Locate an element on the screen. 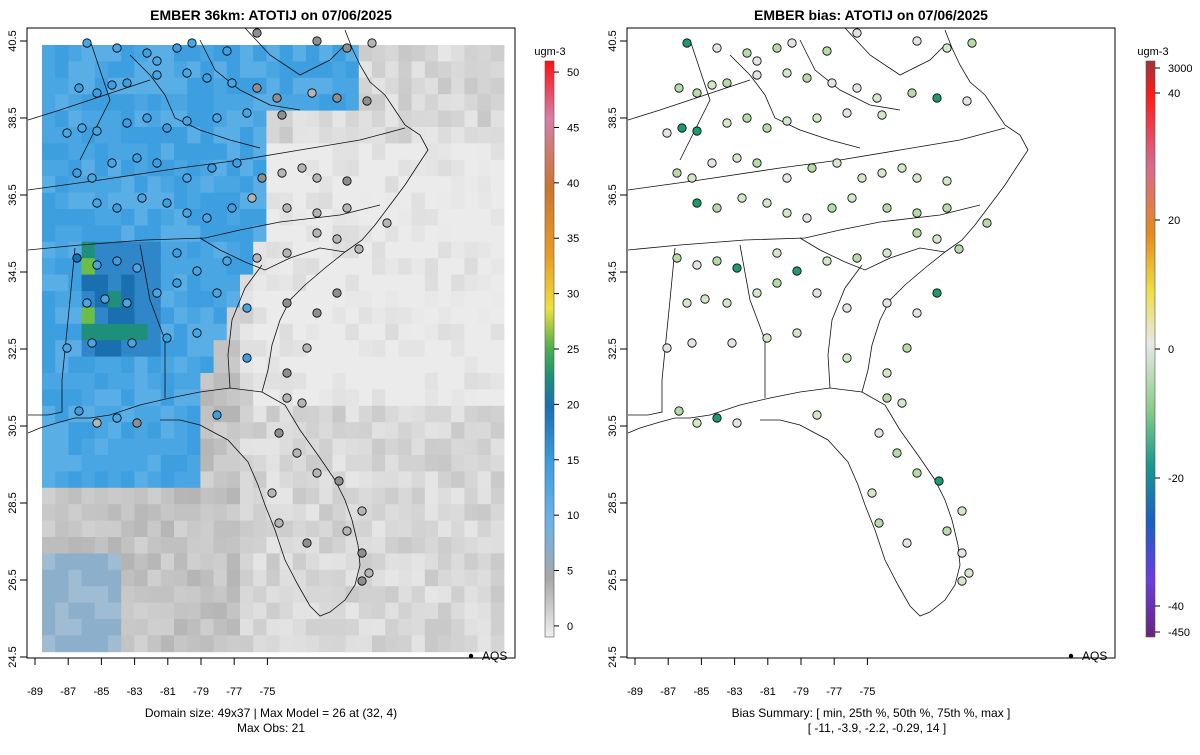 The image size is (1200, 755). right-y-tick-label: 24.5 is located at coordinates (613, 656).